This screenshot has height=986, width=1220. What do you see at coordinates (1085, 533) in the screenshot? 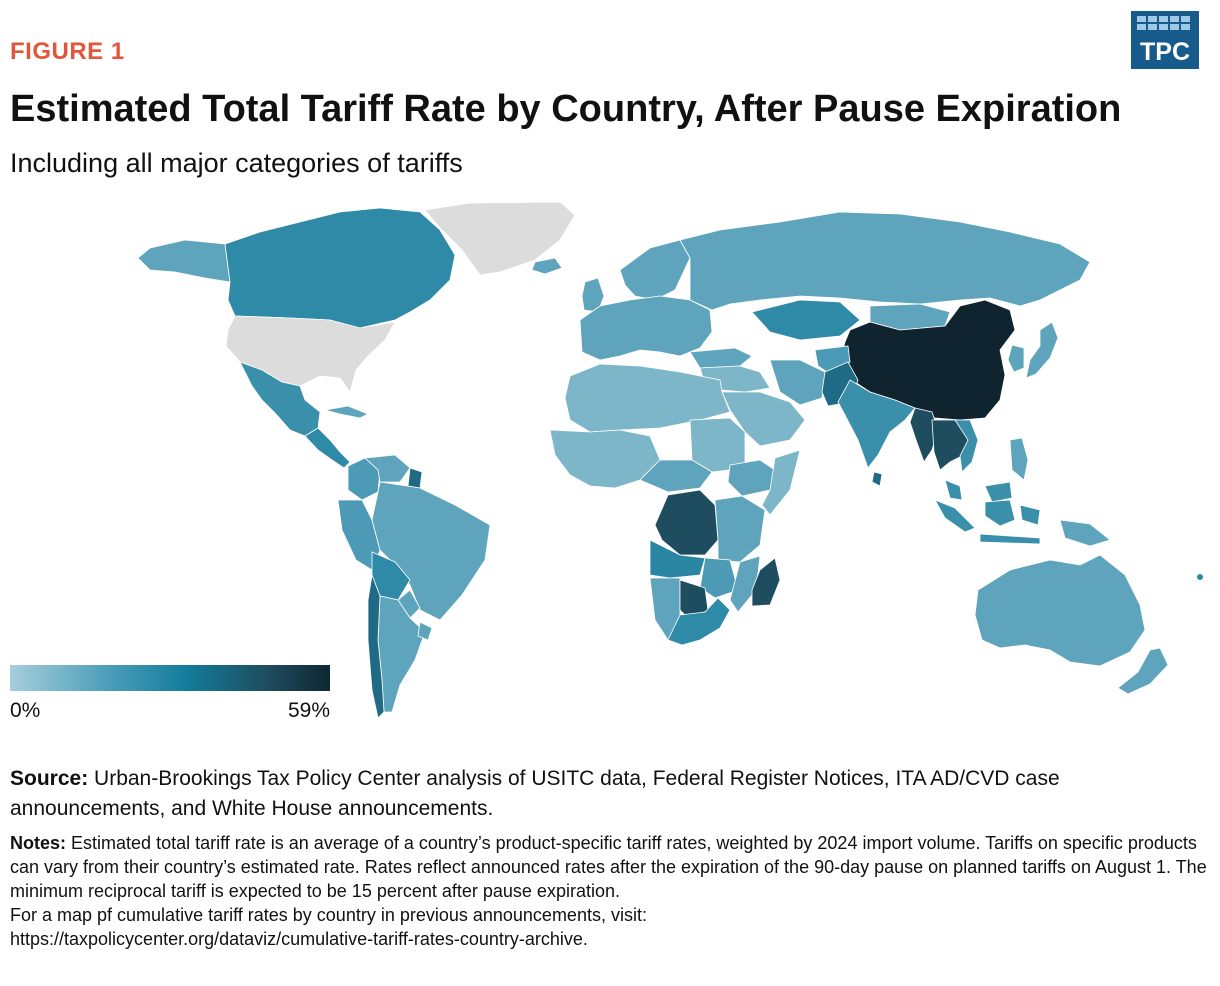
I see `region-papua-new-guinea` at bounding box center [1085, 533].